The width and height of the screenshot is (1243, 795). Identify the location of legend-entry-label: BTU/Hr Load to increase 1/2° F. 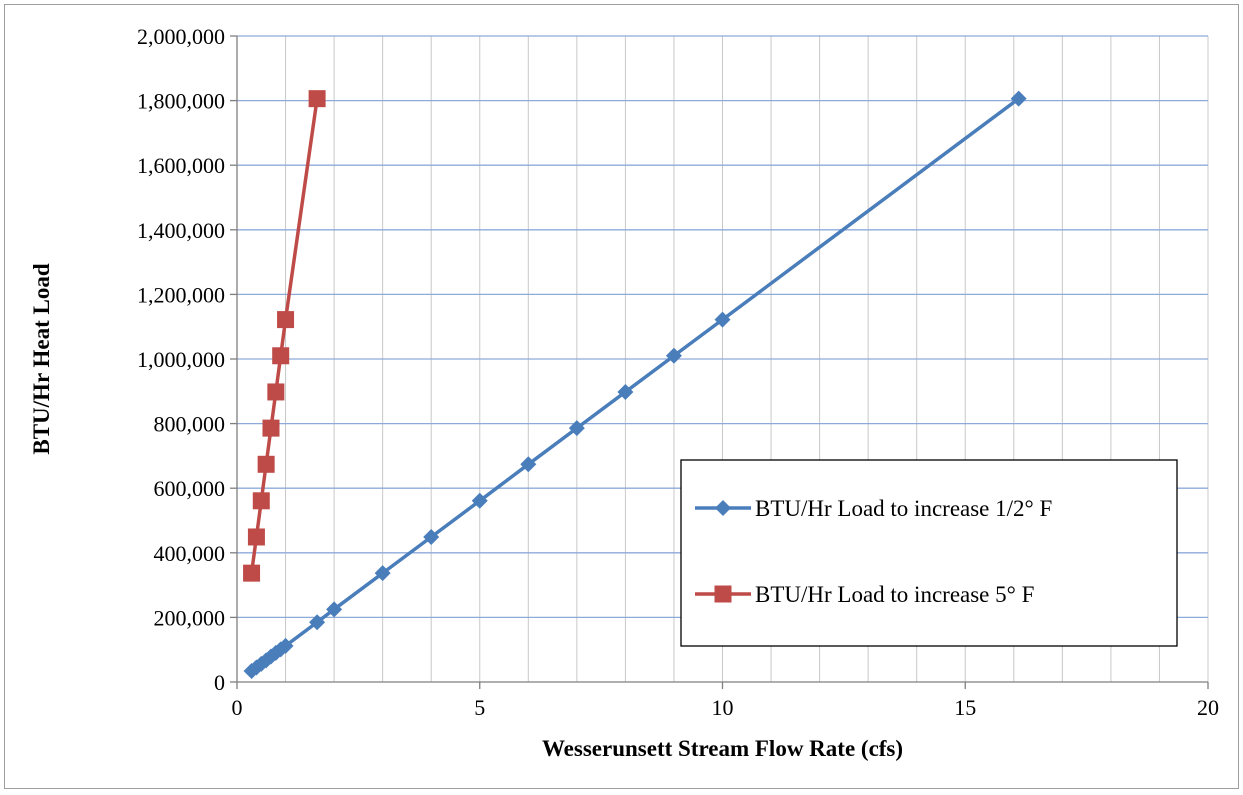
(903, 508).